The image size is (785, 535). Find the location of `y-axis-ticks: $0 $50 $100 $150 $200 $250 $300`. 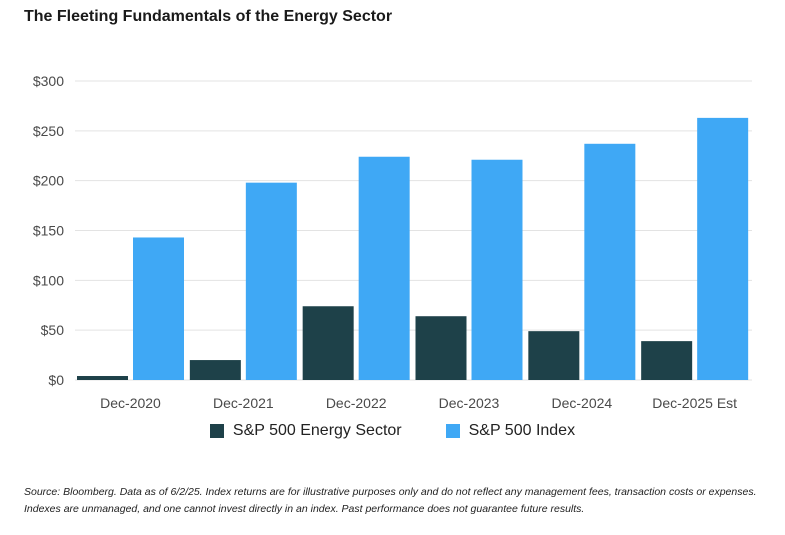

y-axis-ticks: $0 $50 $100 $150 $200 $250 $300 is located at coordinates (48, 230).